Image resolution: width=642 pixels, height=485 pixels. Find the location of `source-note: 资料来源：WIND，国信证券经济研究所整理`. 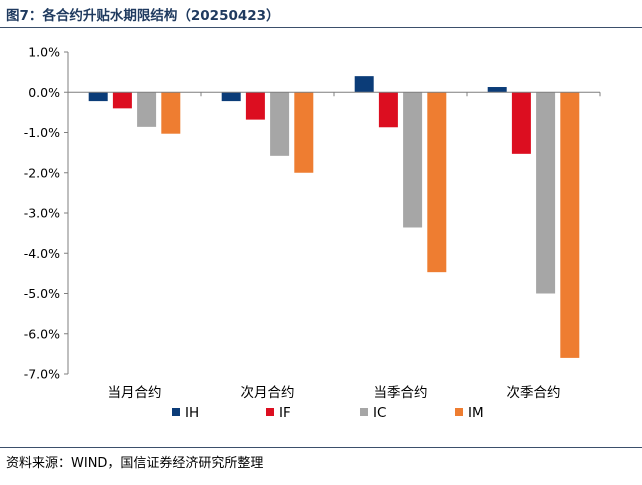

source-note: 资料来源：WIND，国信证券经济研究所整理 is located at coordinates (135, 463).